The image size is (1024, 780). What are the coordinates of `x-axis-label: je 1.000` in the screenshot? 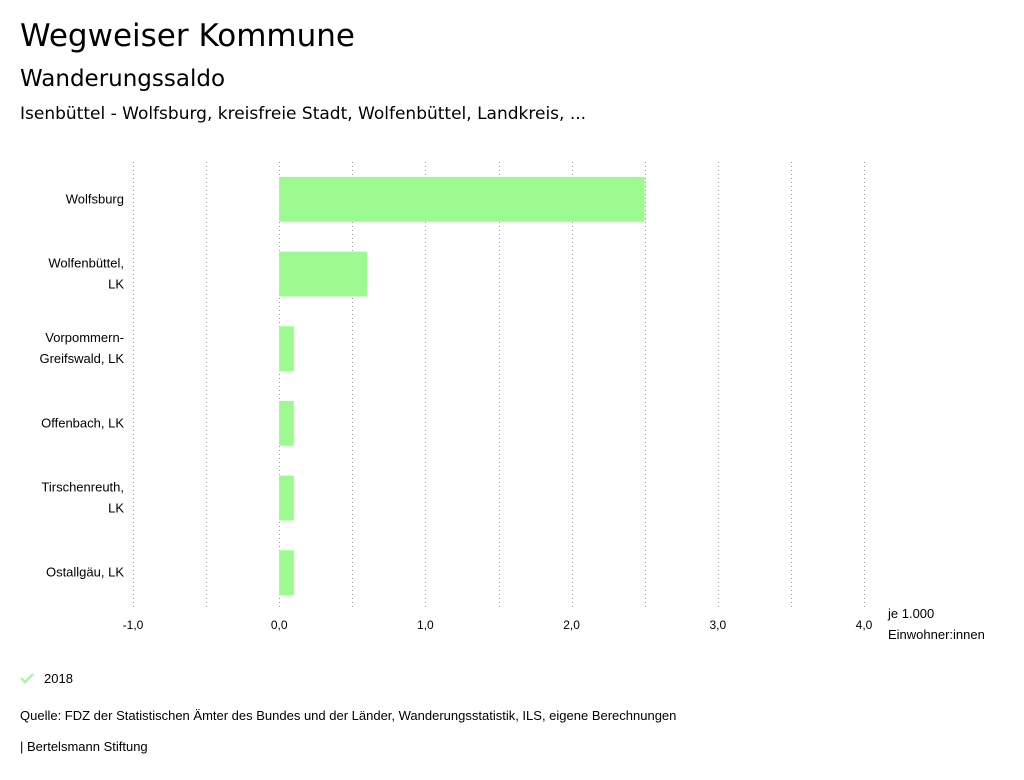 It's located at (910, 613).